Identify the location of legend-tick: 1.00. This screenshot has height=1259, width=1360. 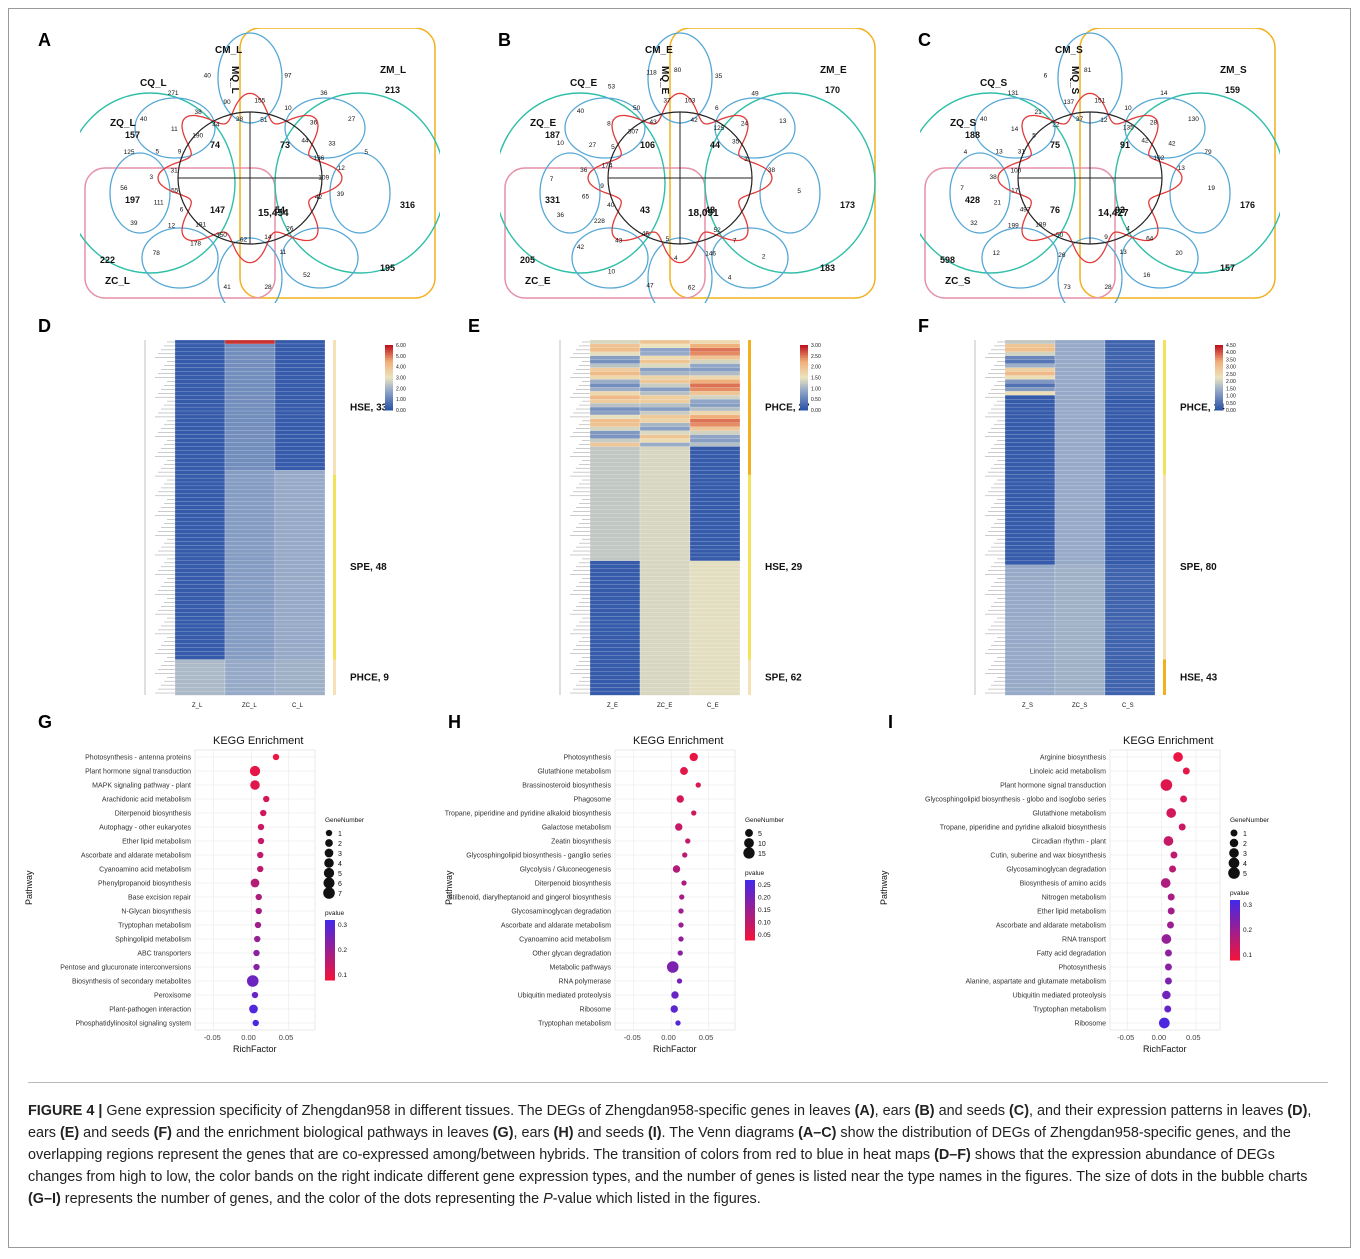
(401, 400).